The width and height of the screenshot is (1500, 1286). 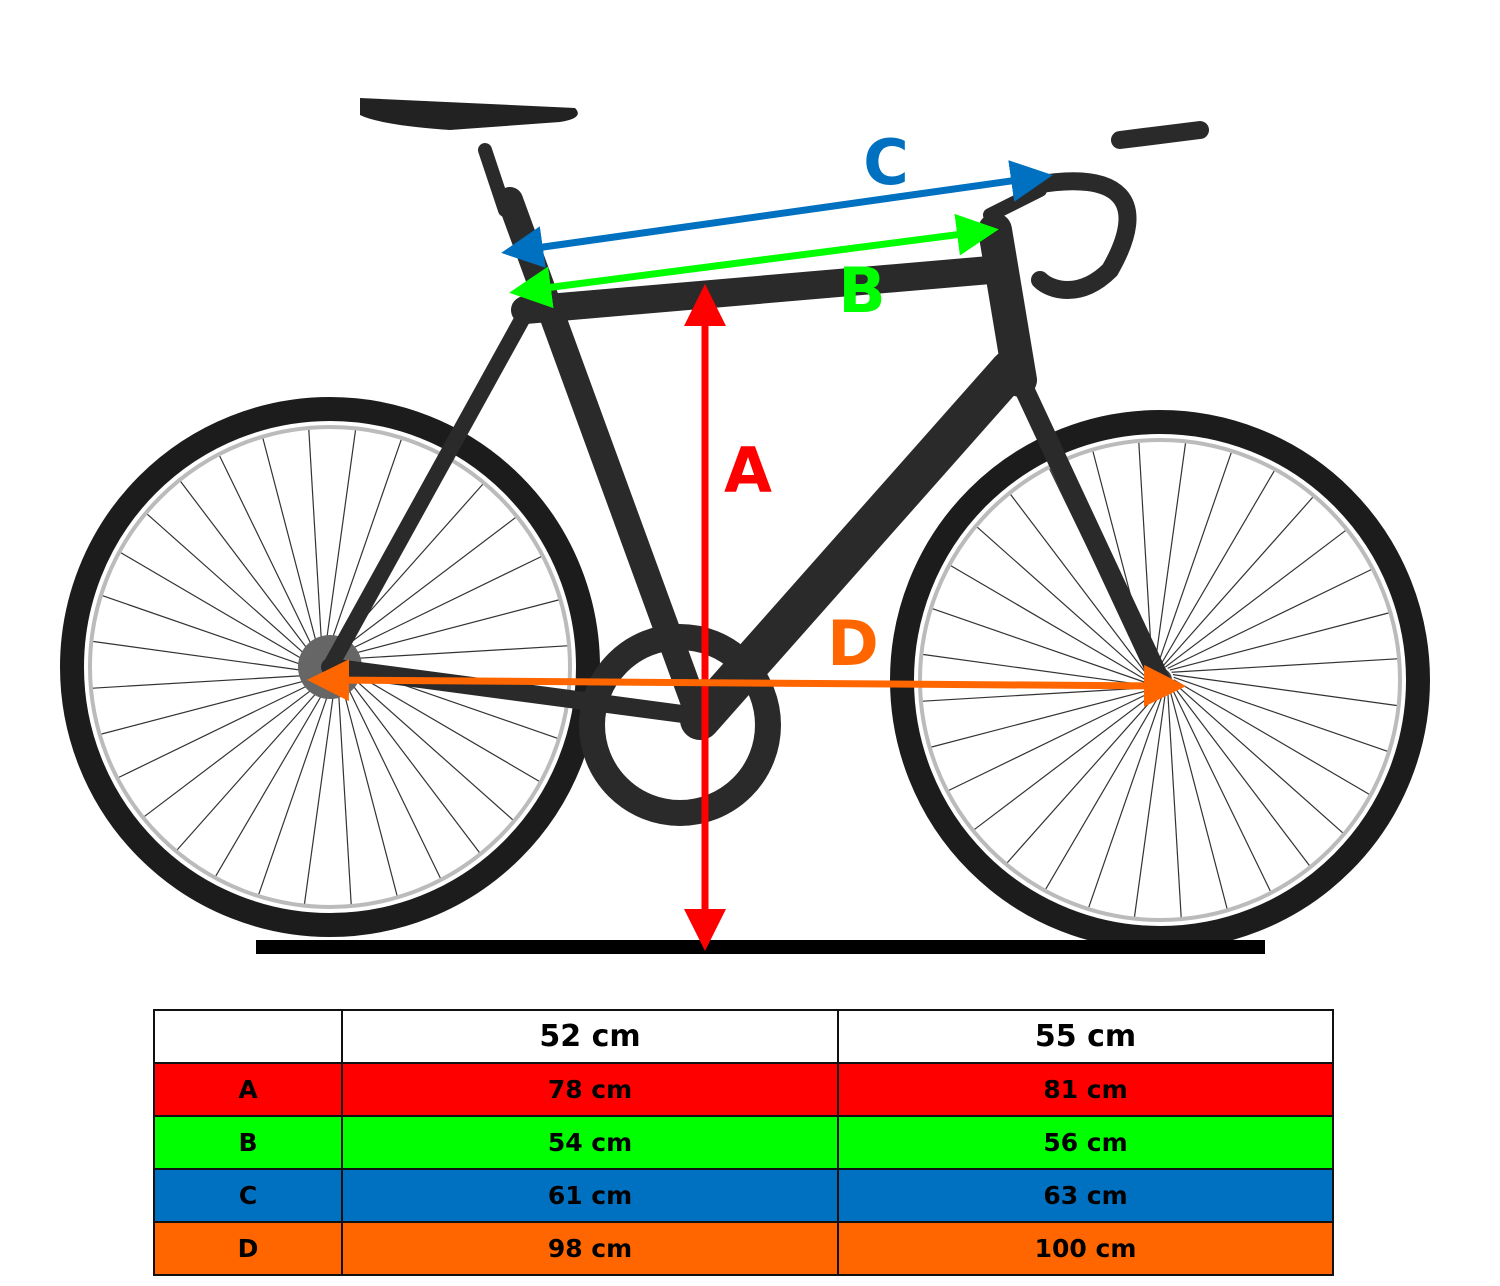 What do you see at coordinates (760, 947) in the screenshot?
I see `ground-line` at bounding box center [760, 947].